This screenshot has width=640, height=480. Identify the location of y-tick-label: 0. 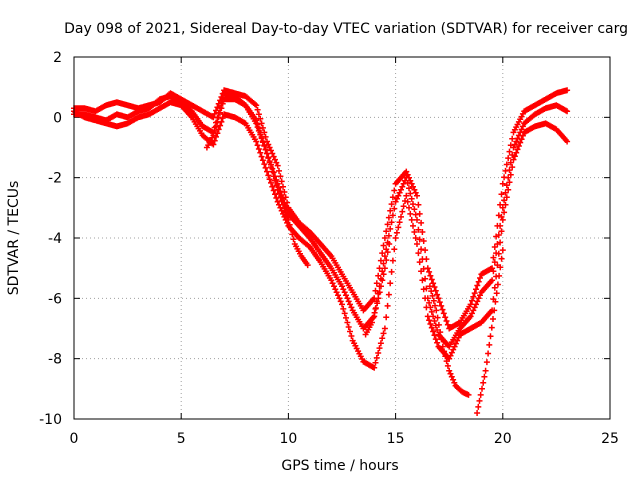
(57, 118).